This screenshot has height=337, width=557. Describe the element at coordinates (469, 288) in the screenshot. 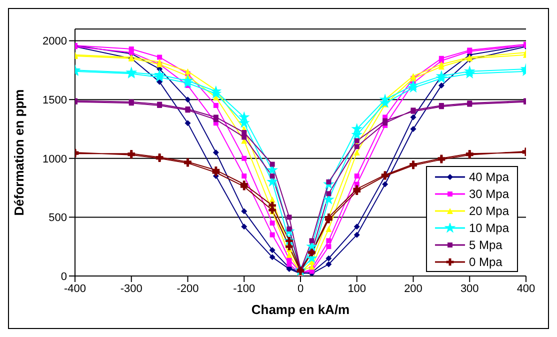

I see `x-tick-label: 300` at that location.